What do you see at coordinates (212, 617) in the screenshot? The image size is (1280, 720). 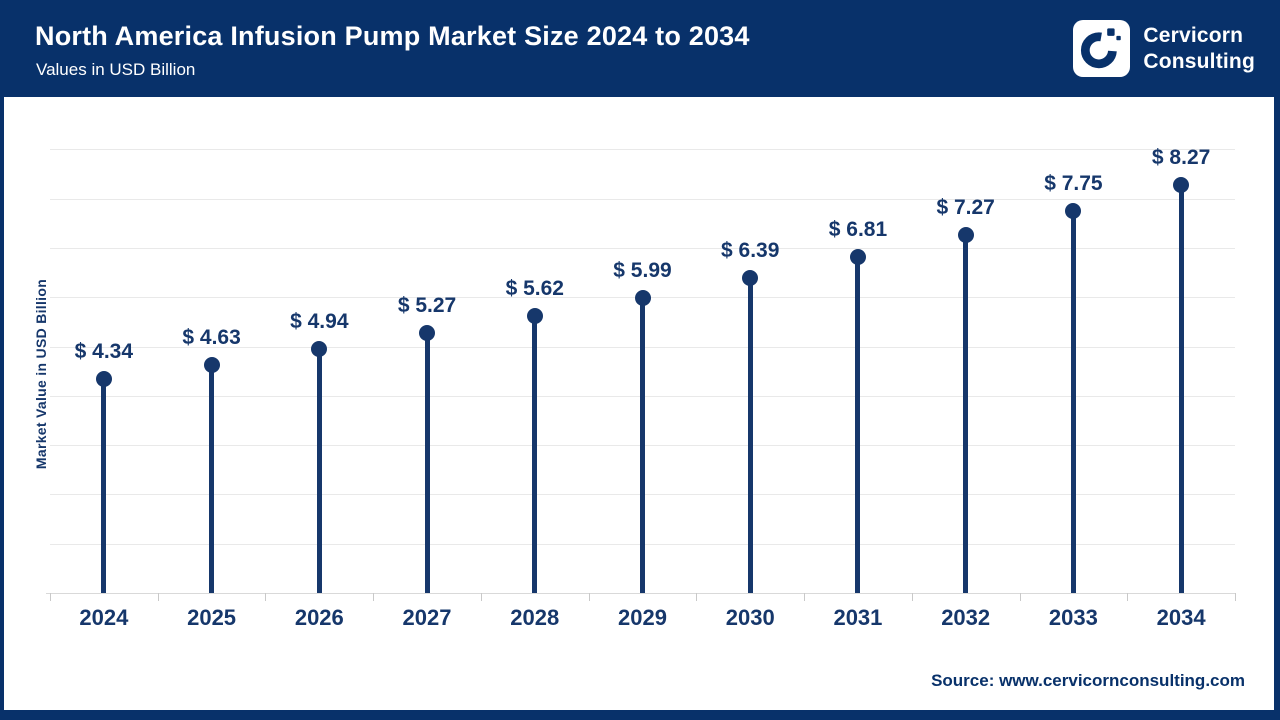 I see `x-tick-label: 2025` at bounding box center [212, 617].